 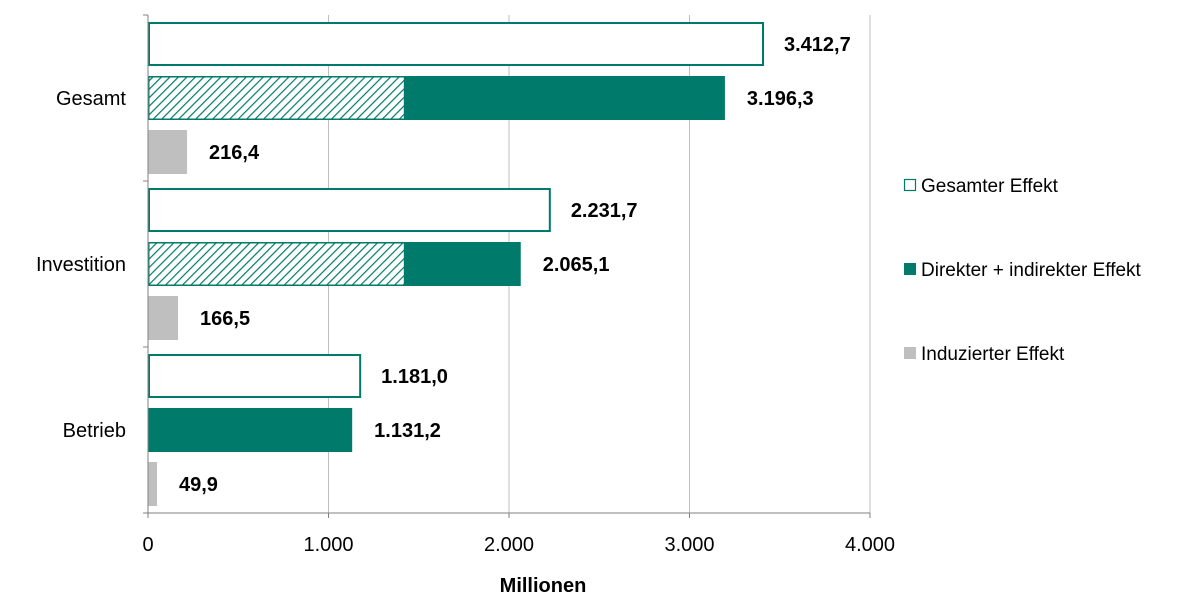 I want to click on x-tick-label: 4.000, so click(x=870, y=545).